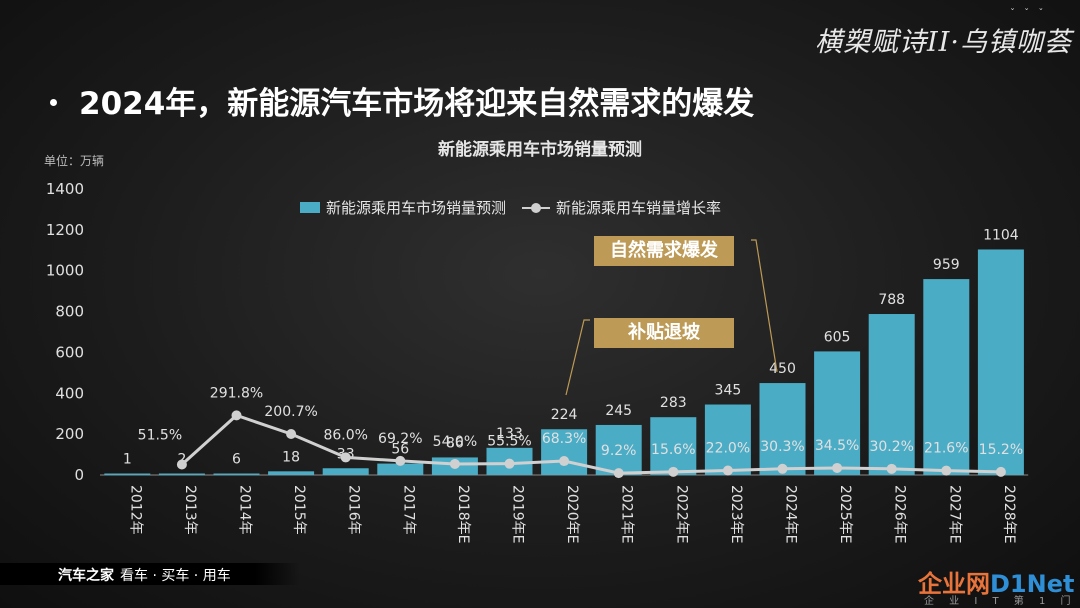 The height and width of the screenshot is (608, 1080). Describe the element at coordinates (1009, 514) in the screenshot. I see `x-tick-label: 2028年E` at that location.